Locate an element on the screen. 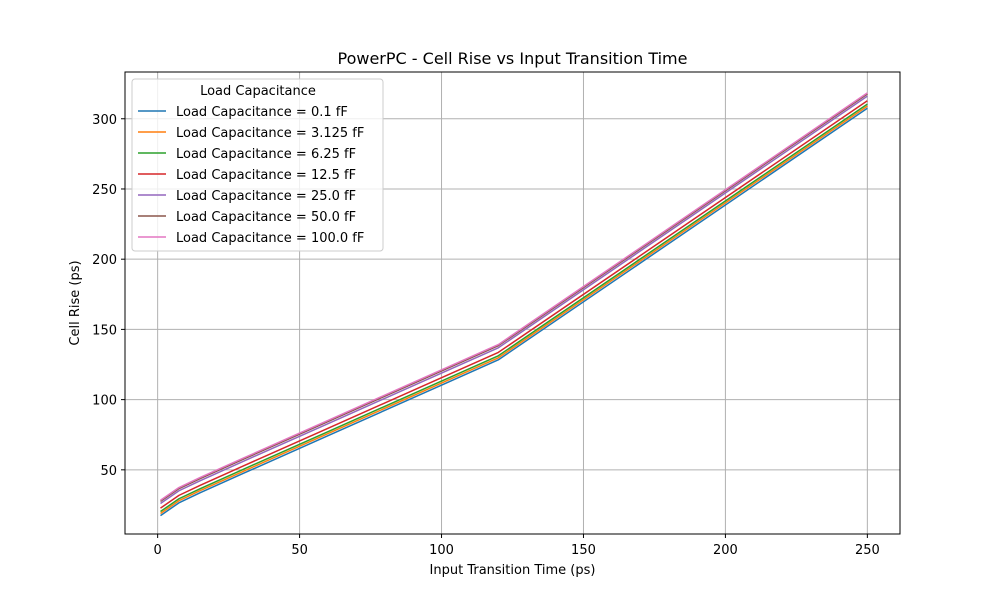 This screenshot has width=1000, height=600. y-tick-label: 100 is located at coordinates (104, 401).